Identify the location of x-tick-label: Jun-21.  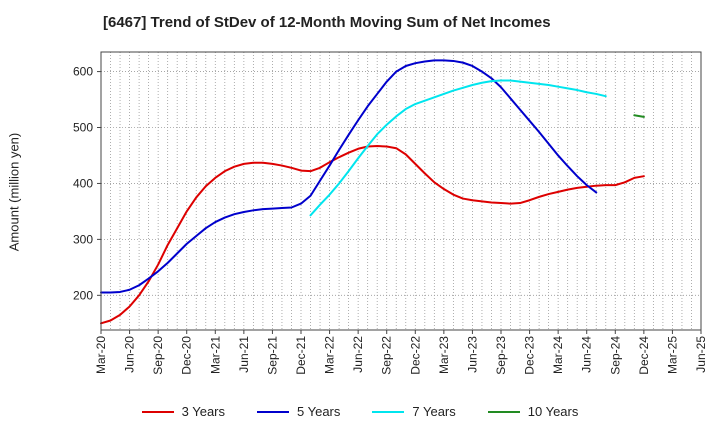
(244, 354).